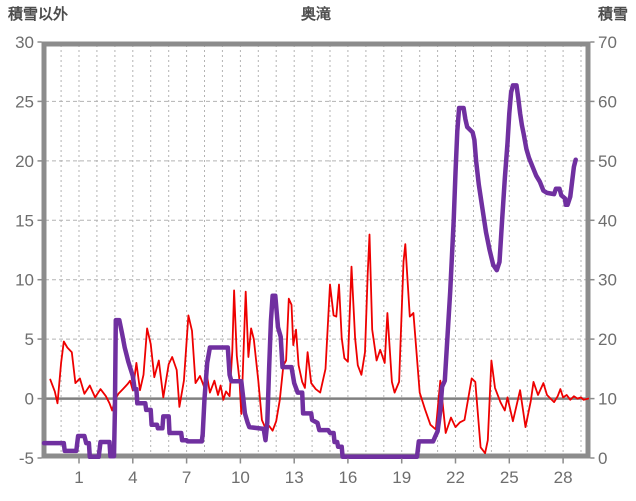 Image resolution: width=636 pixels, height=501 pixels. Describe the element at coordinates (563, 477) in the screenshot. I see `x-tick-label-28: 28` at that location.